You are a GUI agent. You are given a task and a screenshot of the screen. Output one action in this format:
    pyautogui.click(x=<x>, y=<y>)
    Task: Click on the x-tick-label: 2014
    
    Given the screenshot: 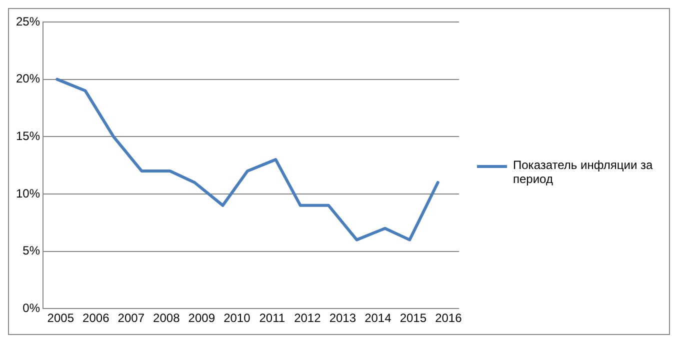 What is the action you would take?
    pyautogui.click(x=378, y=318)
    